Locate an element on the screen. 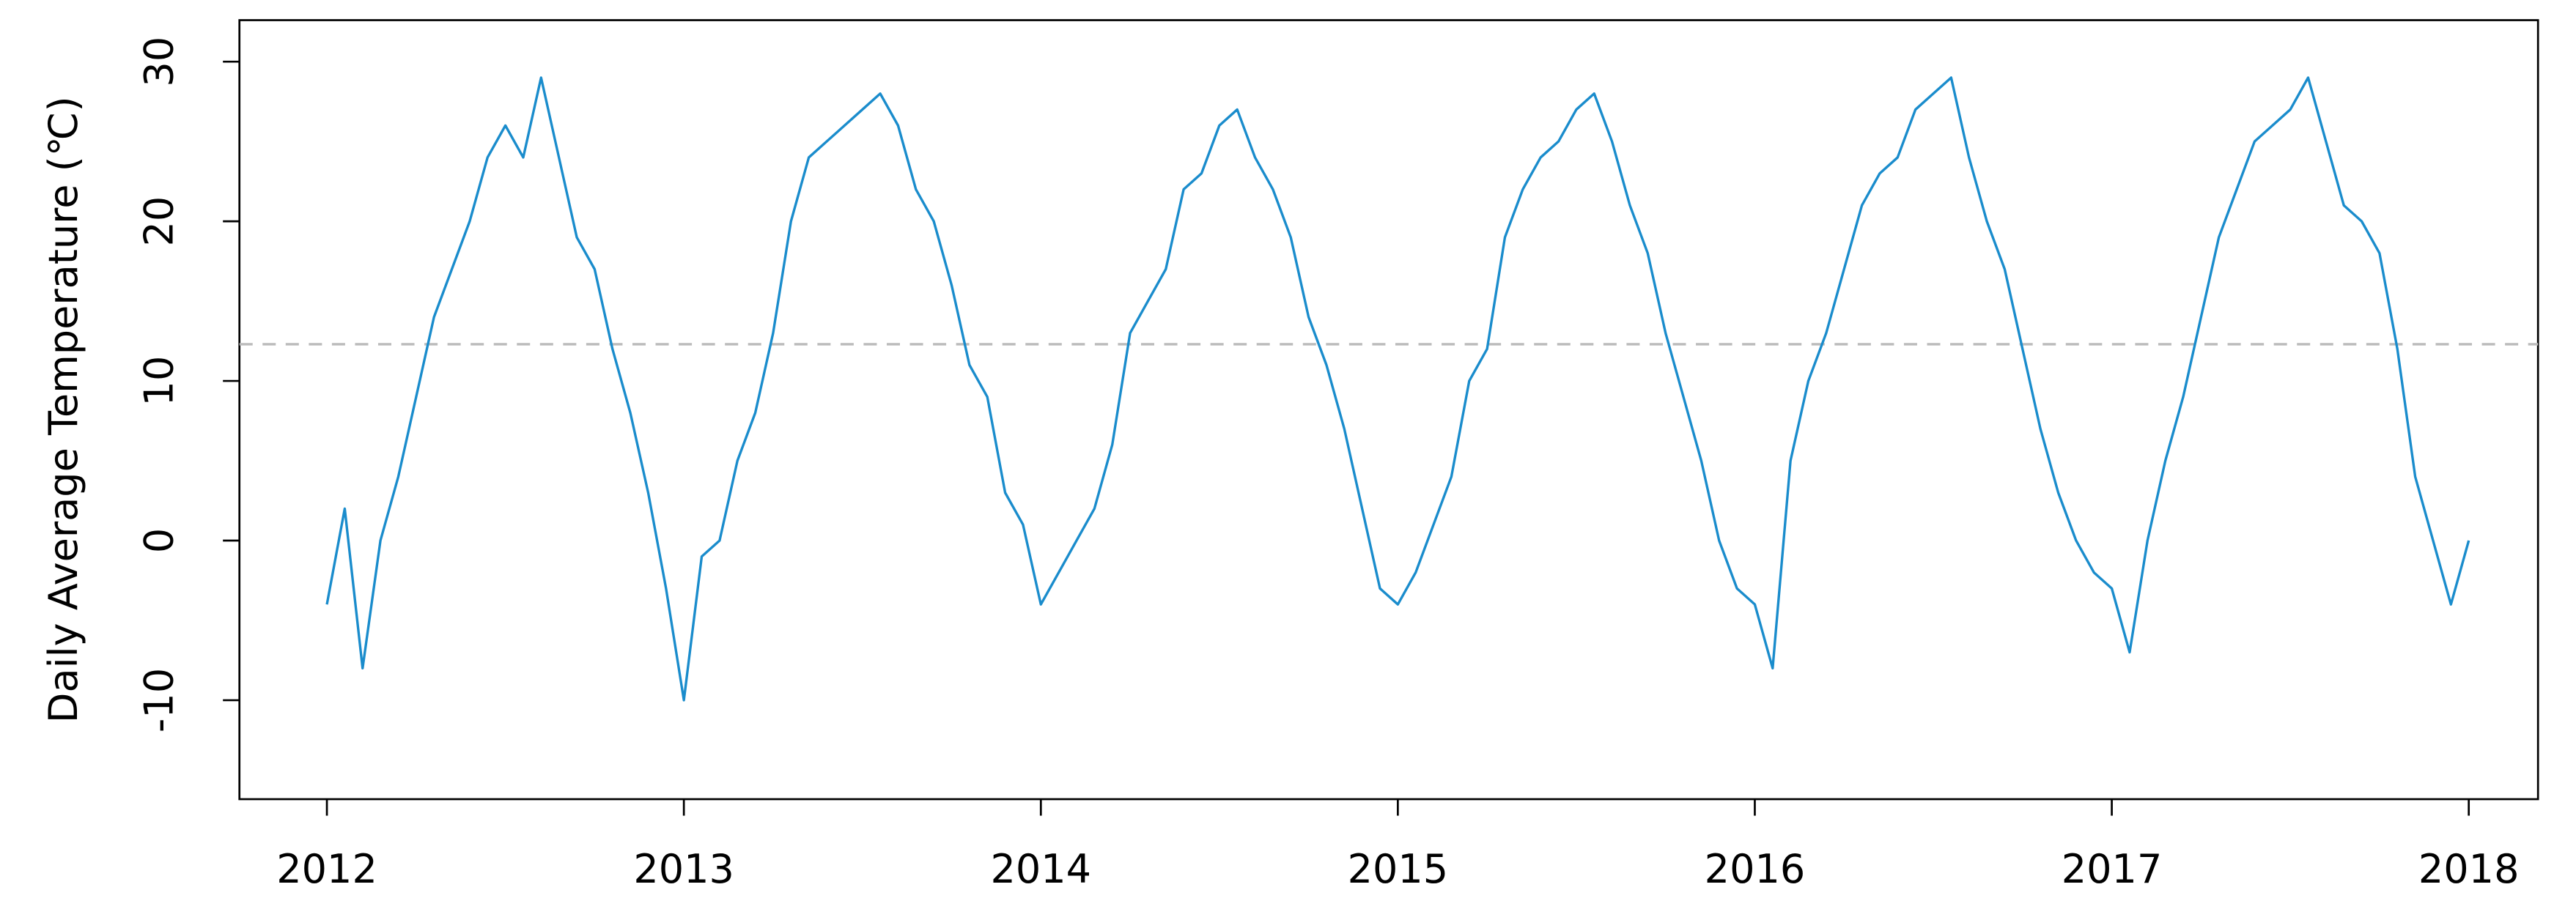 The width and height of the screenshot is (2576, 920). x-tick-label: 2017 is located at coordinates (2112, 869).